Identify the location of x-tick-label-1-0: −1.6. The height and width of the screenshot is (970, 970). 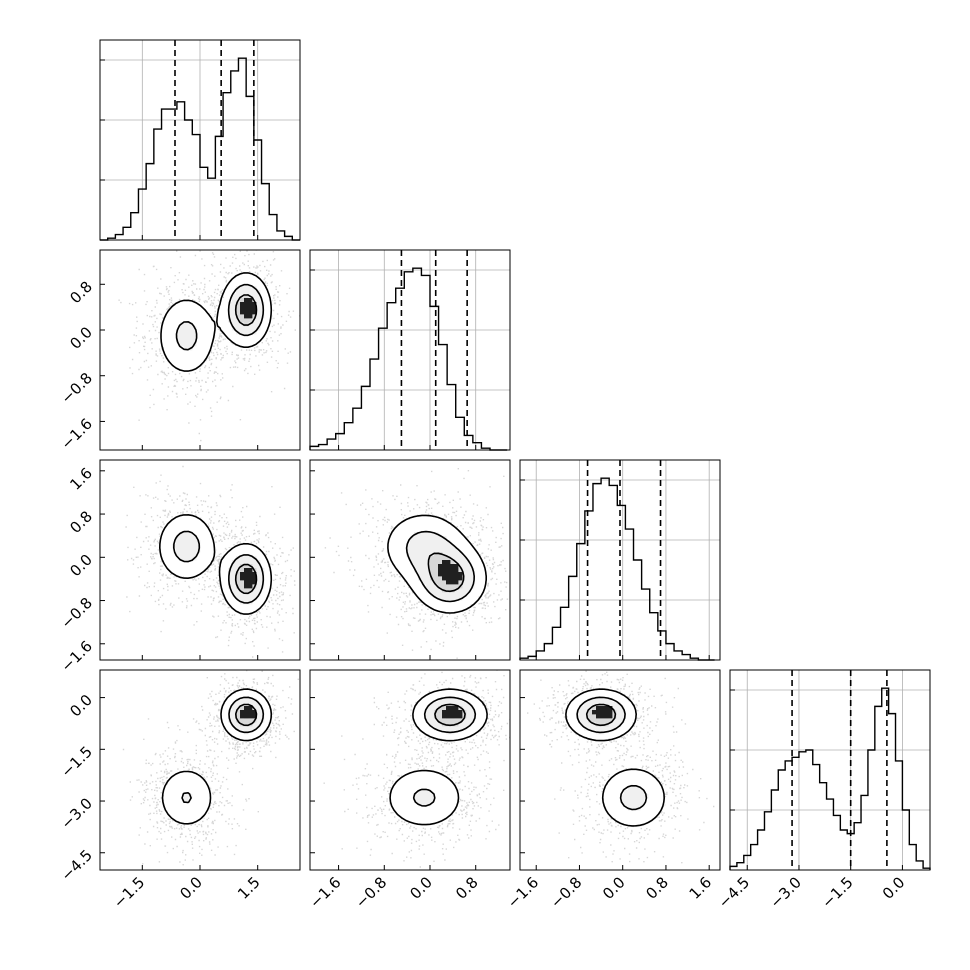
(325, 892).